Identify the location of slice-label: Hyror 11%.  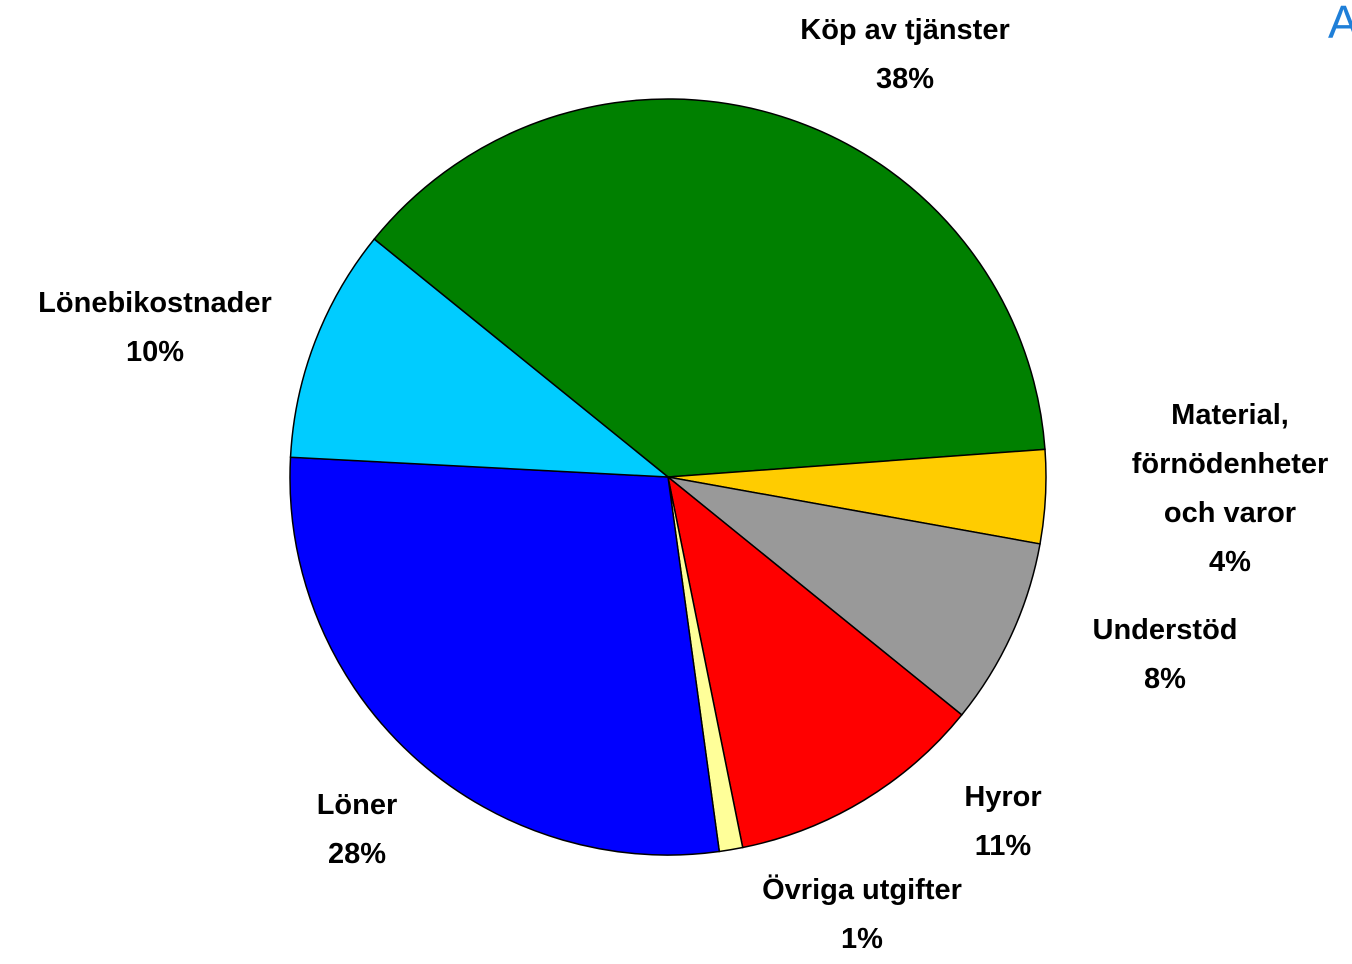
(1003, 822).